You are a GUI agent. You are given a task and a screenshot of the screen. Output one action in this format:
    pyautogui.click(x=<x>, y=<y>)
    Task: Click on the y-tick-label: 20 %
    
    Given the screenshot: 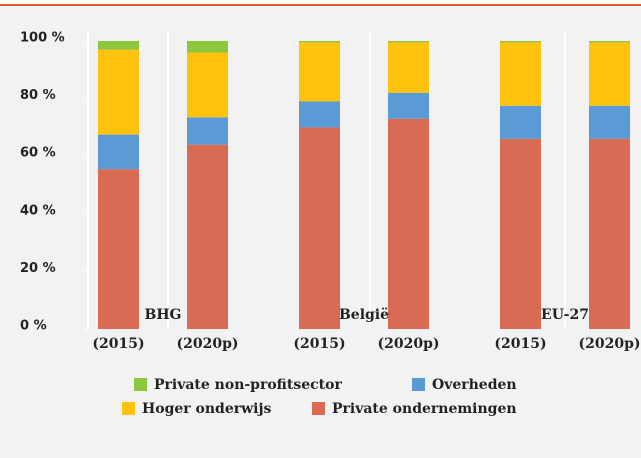 What is the action you would take?
    pyautogui.click(x=38, y=268)
    